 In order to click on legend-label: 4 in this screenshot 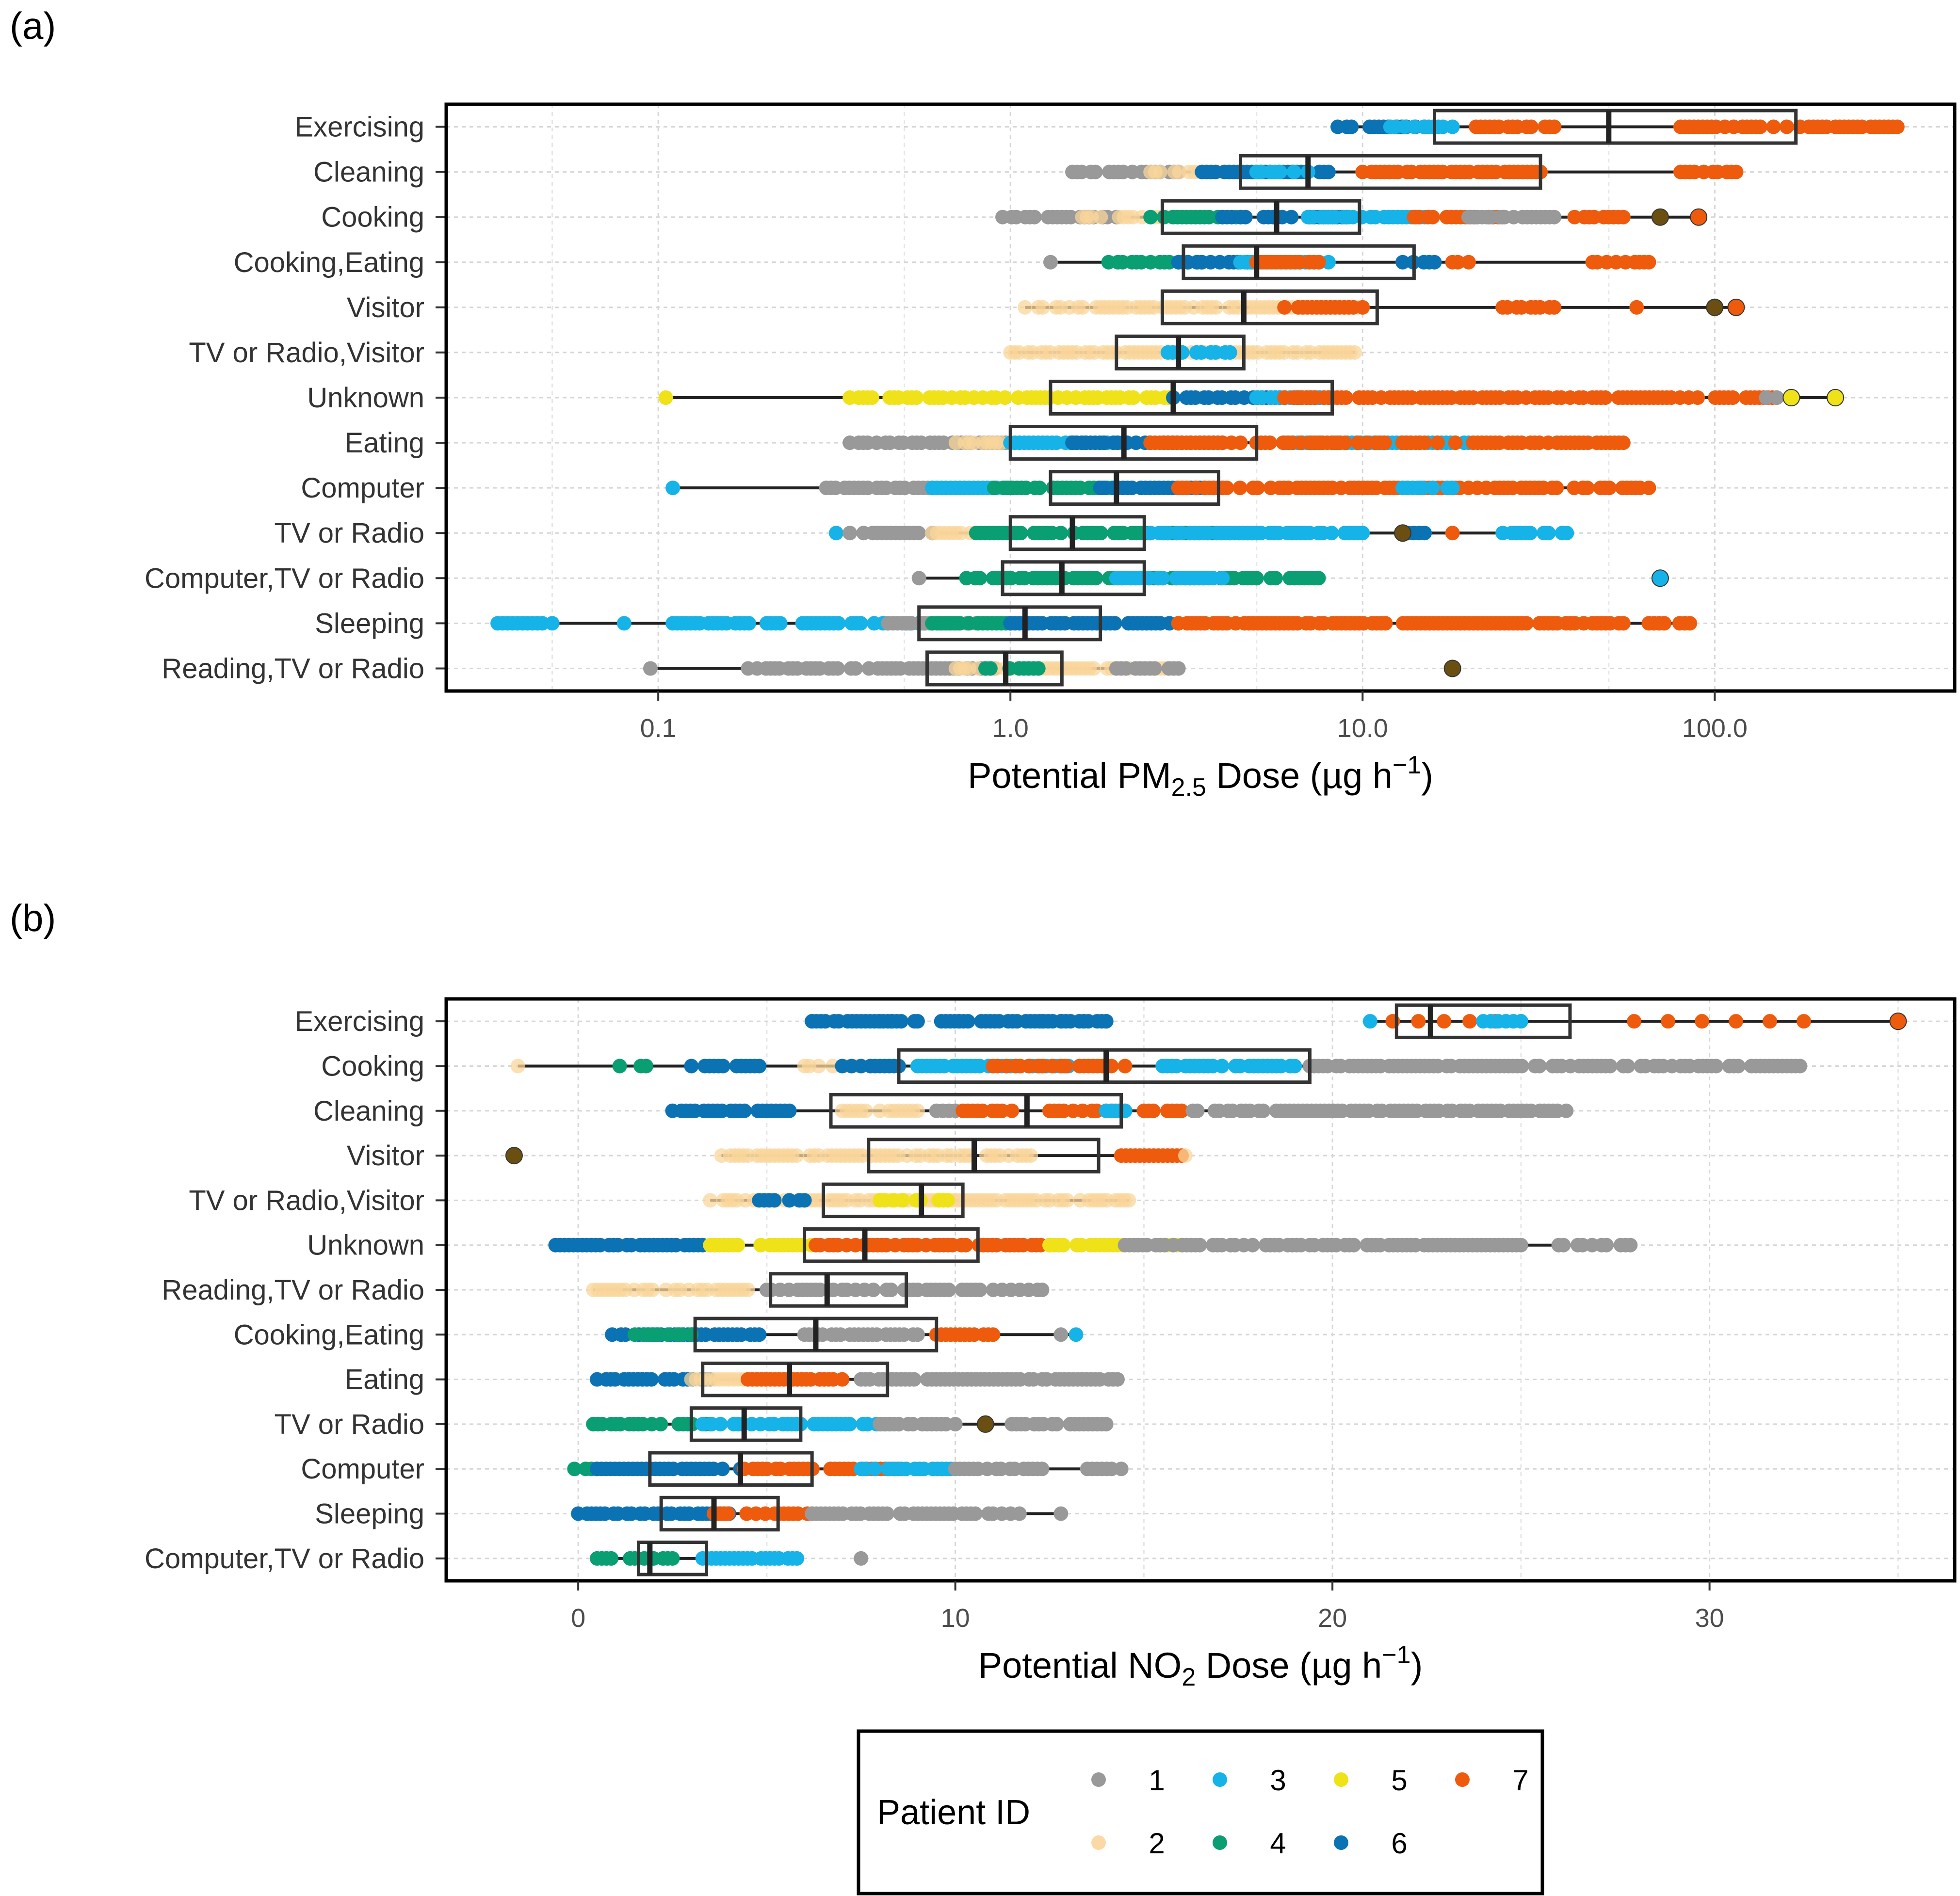, I will do `click(1278, 1843)`.